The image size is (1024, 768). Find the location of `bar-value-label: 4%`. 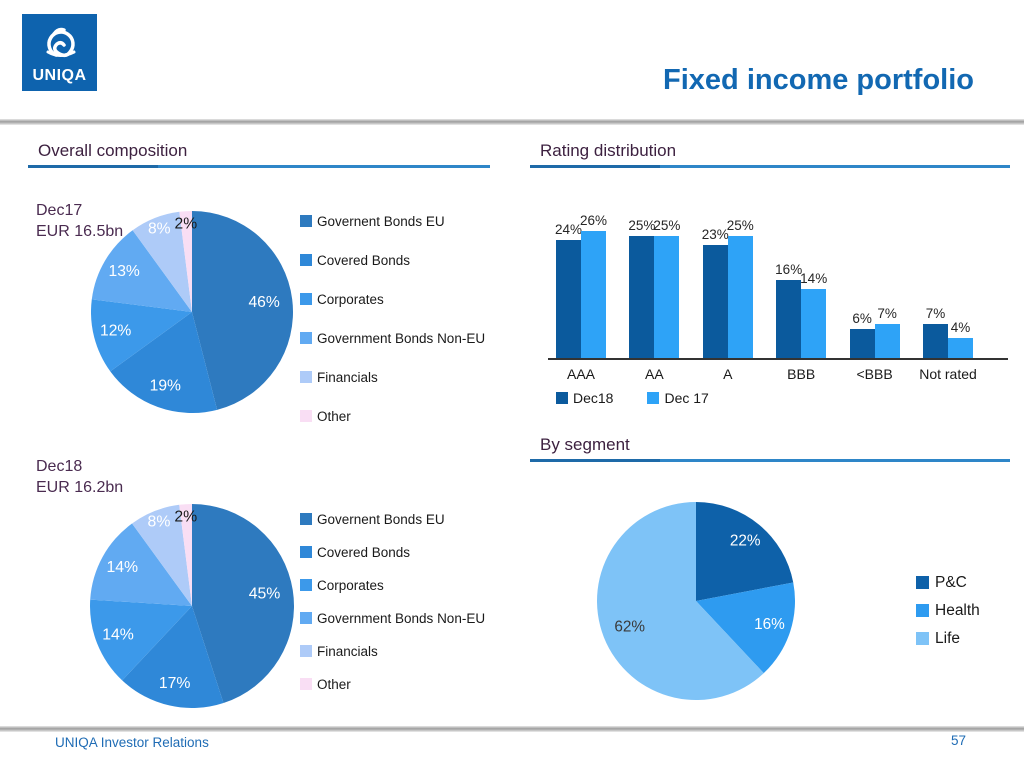

bar-value-label: 4% is located at coordinates (960, 328).